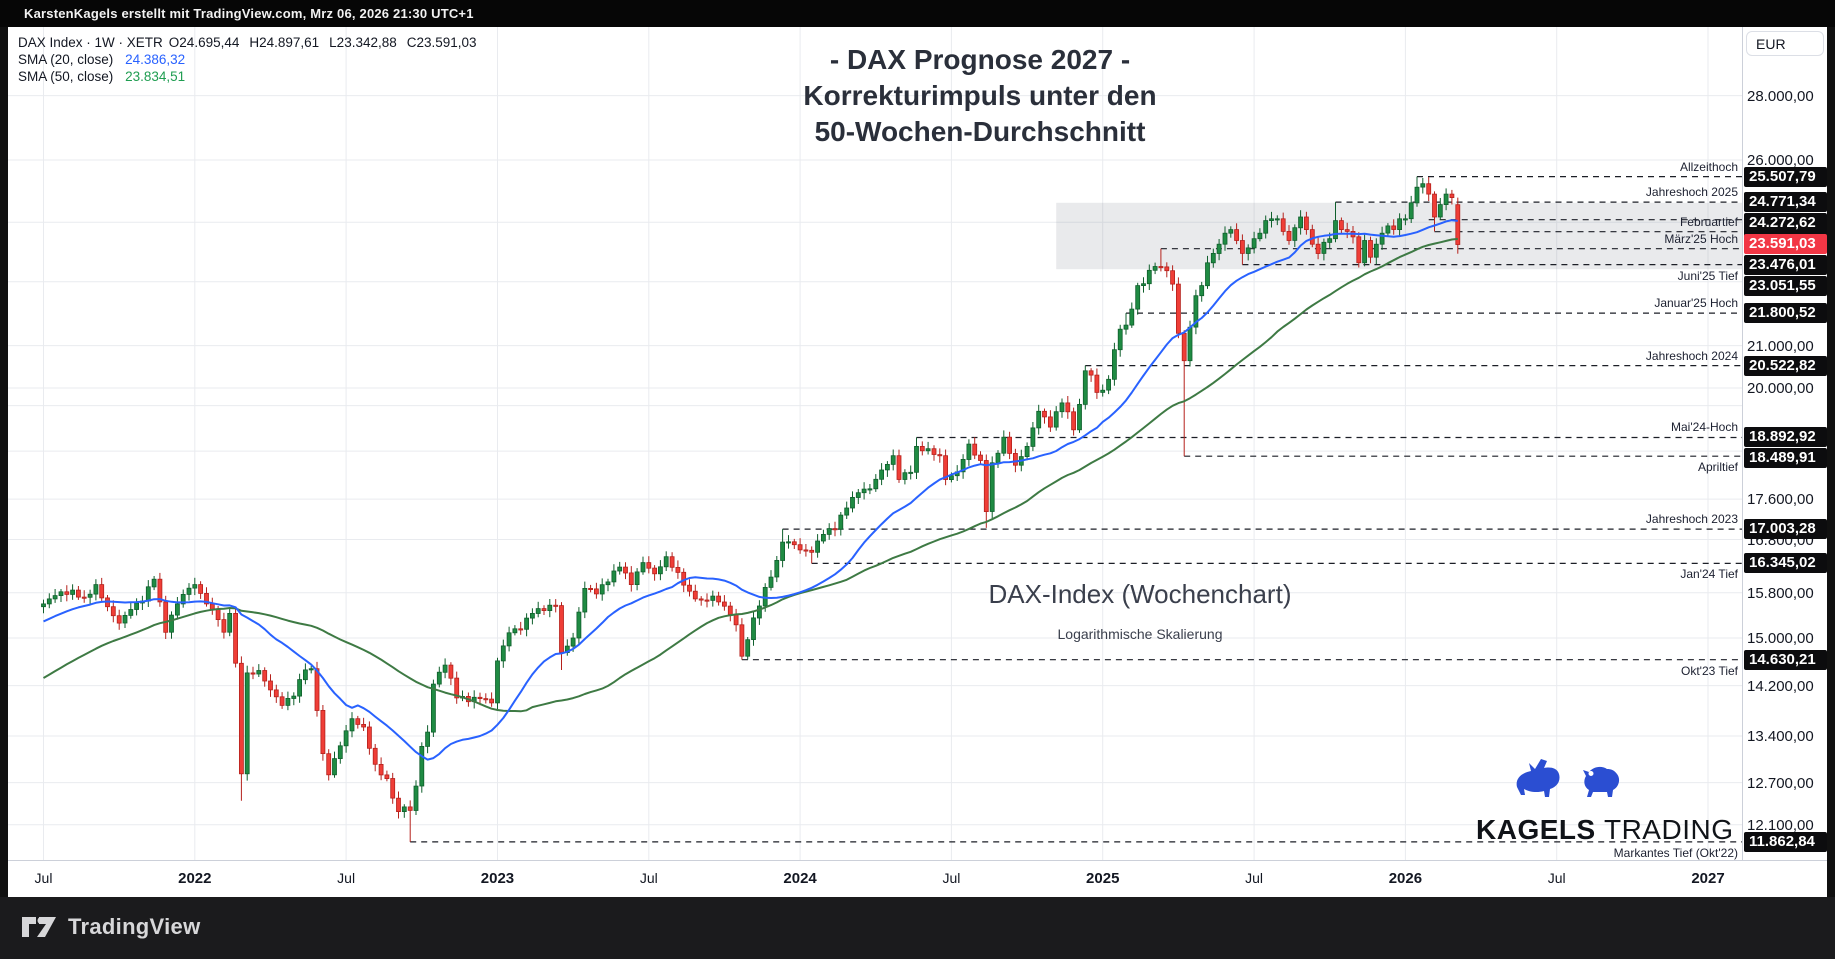 The width and height of the screenshot is (1835, 959). What do you see at coordinates (1785, 223) in the screenshot?
I see `price-level-badge: 24.272,62` at bounding box center [1785, 223].